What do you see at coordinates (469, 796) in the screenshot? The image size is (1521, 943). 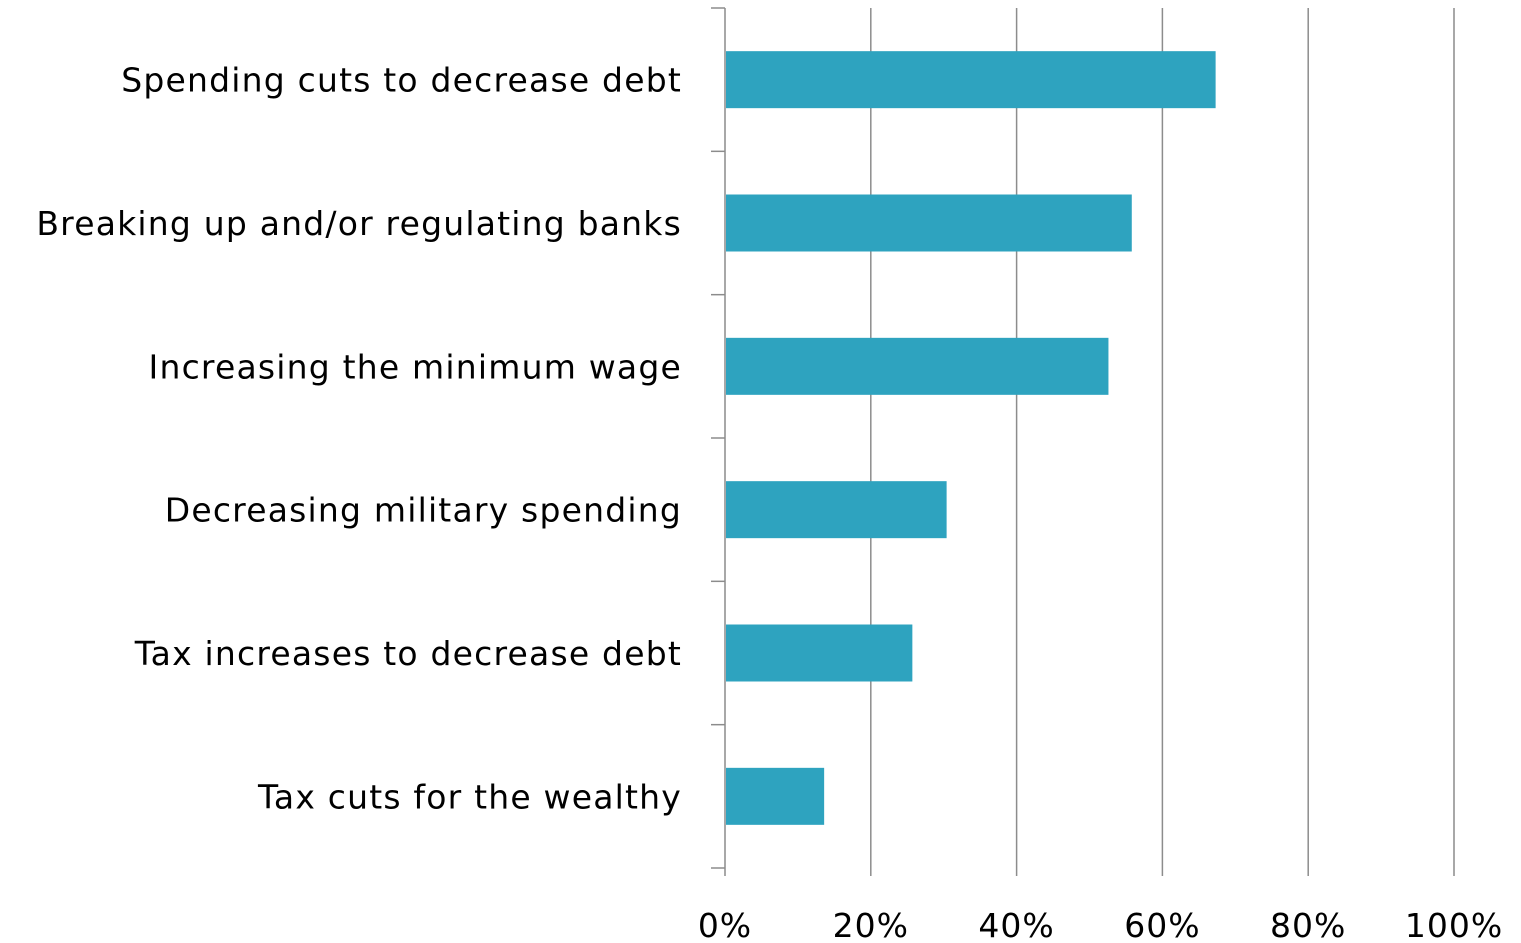 I see `category-label: Tax cuts for the wealthy` at bounding box center [469, 796].